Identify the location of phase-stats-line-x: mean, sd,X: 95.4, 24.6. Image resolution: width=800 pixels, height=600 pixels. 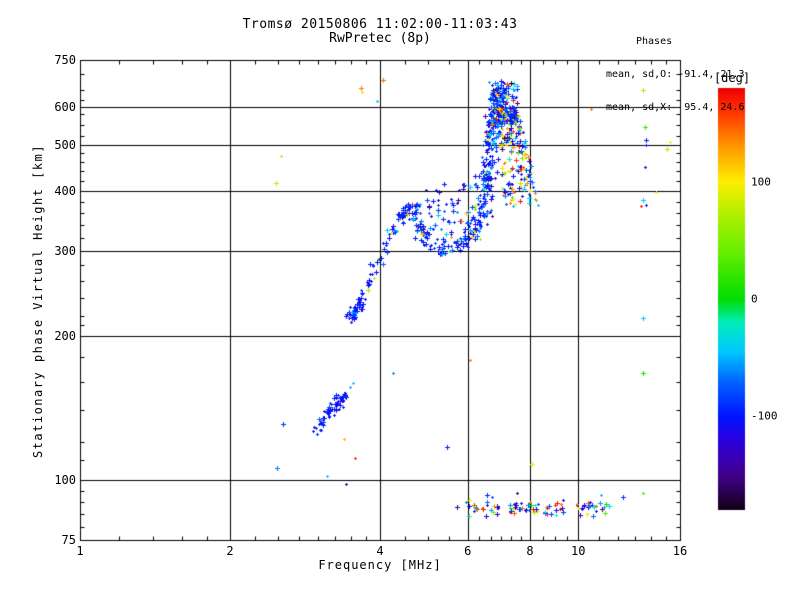
(675, 107).